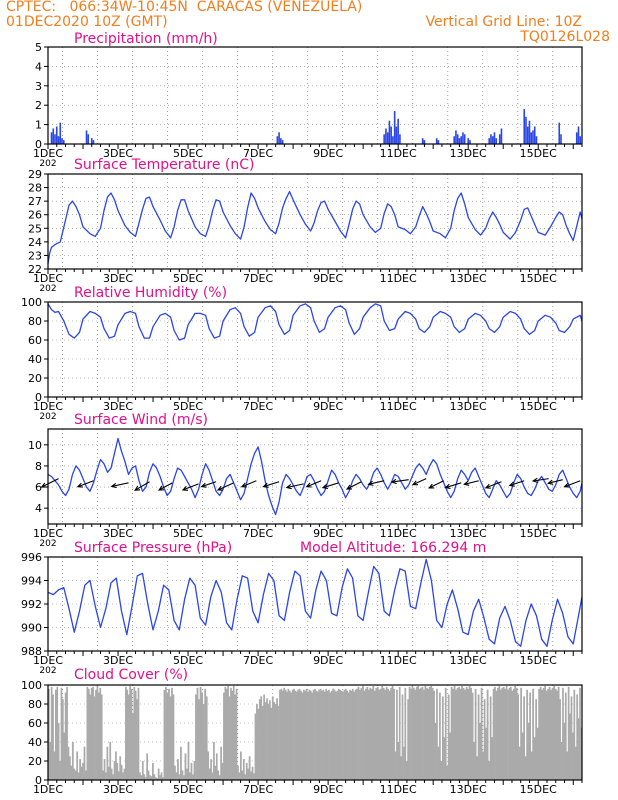 This screenshot has height=800, width=618. Describe the element at coordinates (315, 476) in the screenshot. I see `plot-frame` at that location.